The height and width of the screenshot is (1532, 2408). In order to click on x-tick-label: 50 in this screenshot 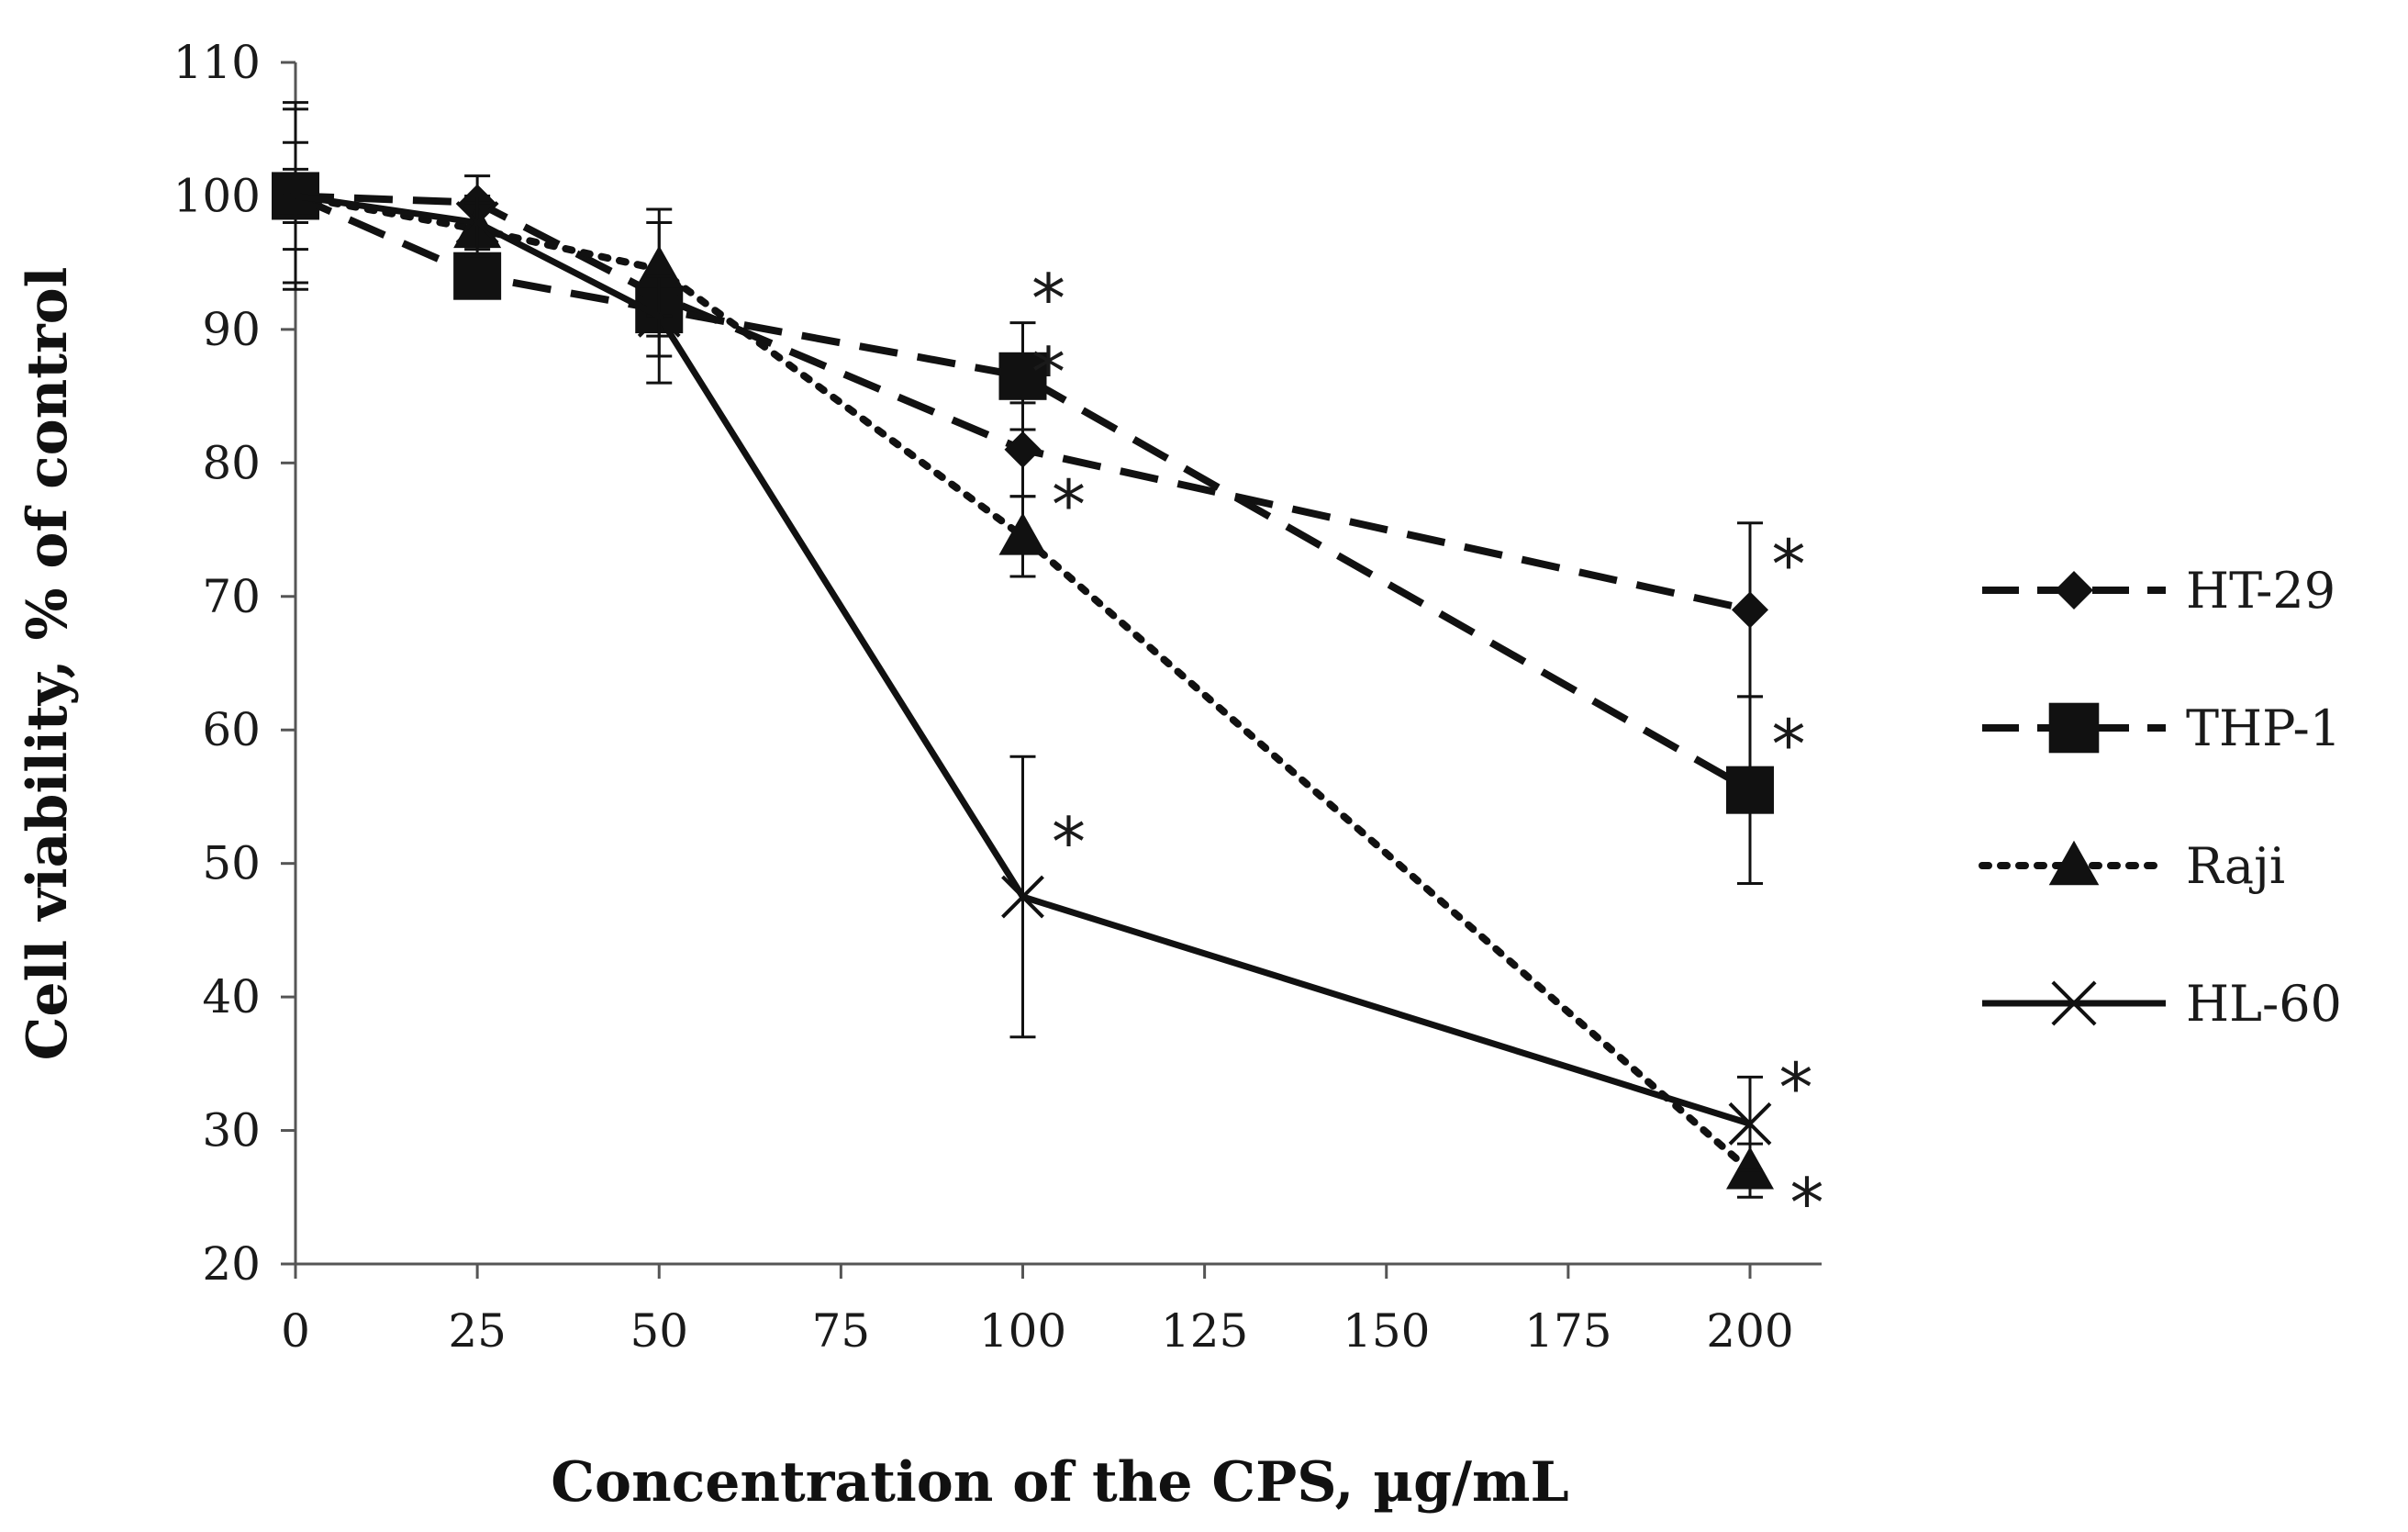, I will do `click(659, 1331)`.